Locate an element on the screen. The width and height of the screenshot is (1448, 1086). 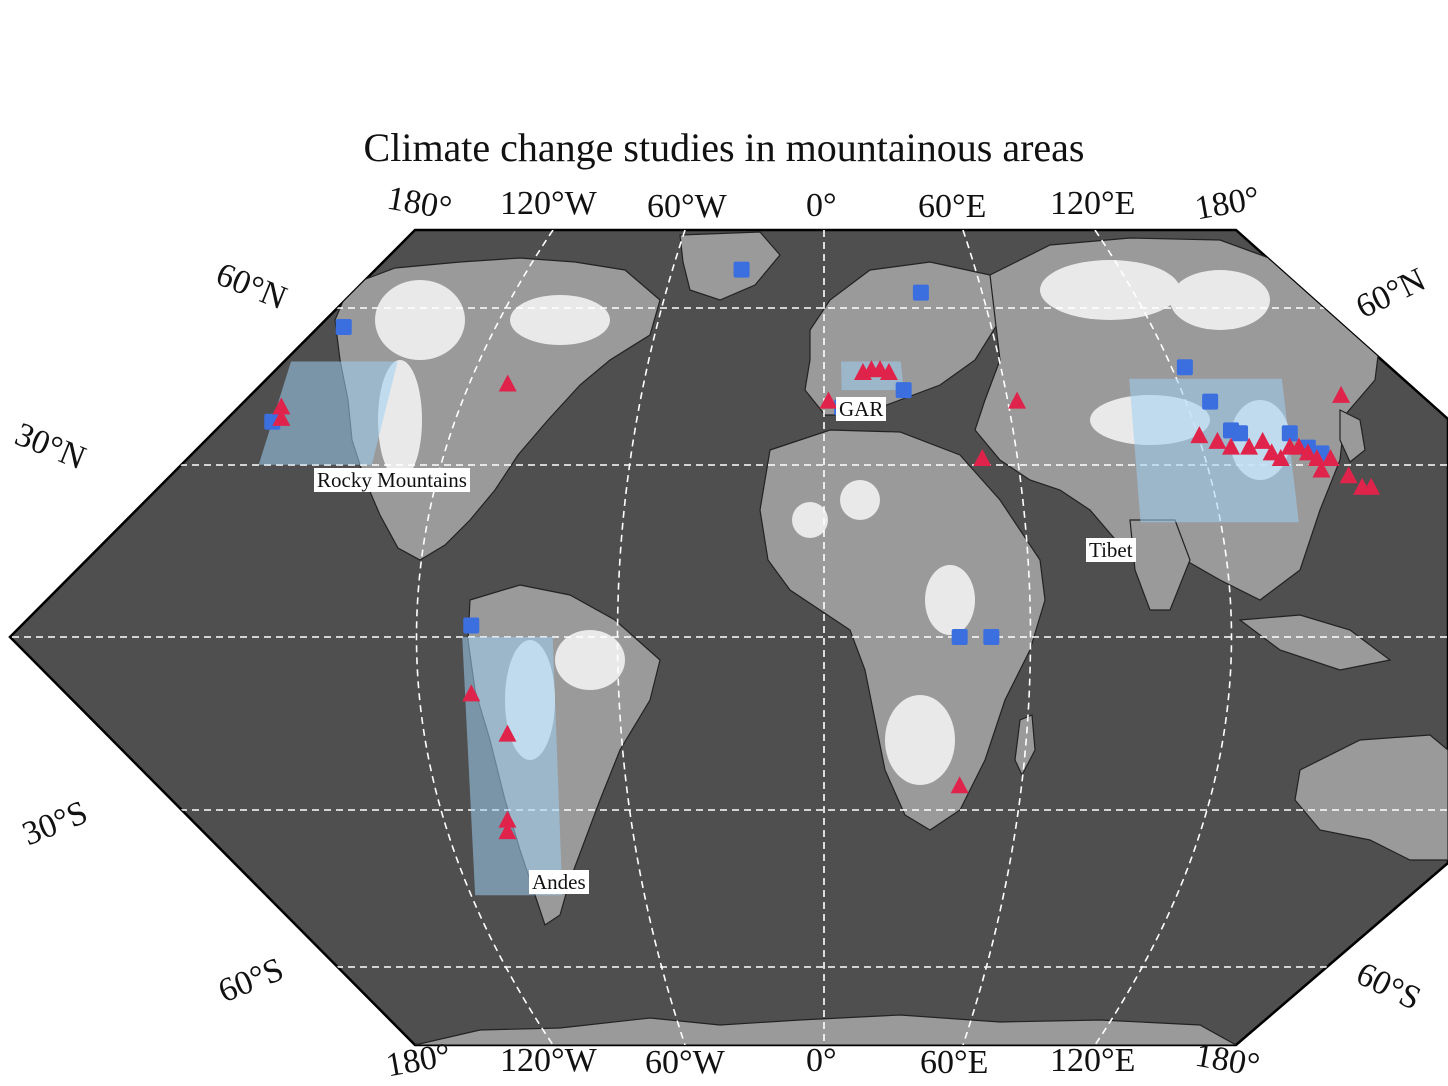
region-label-gar: GAR is located at coordinates (861, 409).